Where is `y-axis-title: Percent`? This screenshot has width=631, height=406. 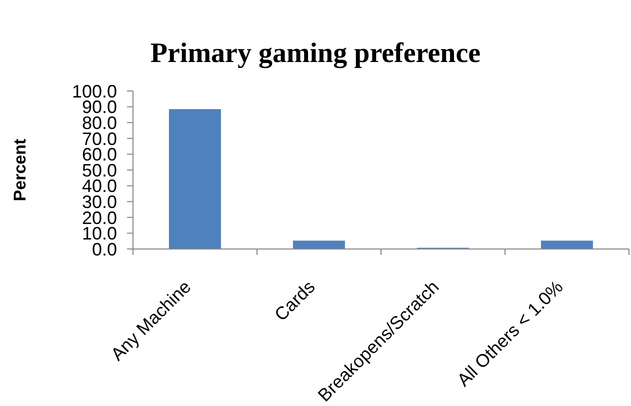
y-axis-title: Percent is located at coordinates (20, 170).